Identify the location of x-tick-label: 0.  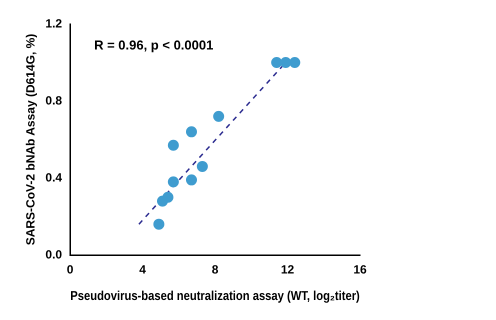
(70, 269).